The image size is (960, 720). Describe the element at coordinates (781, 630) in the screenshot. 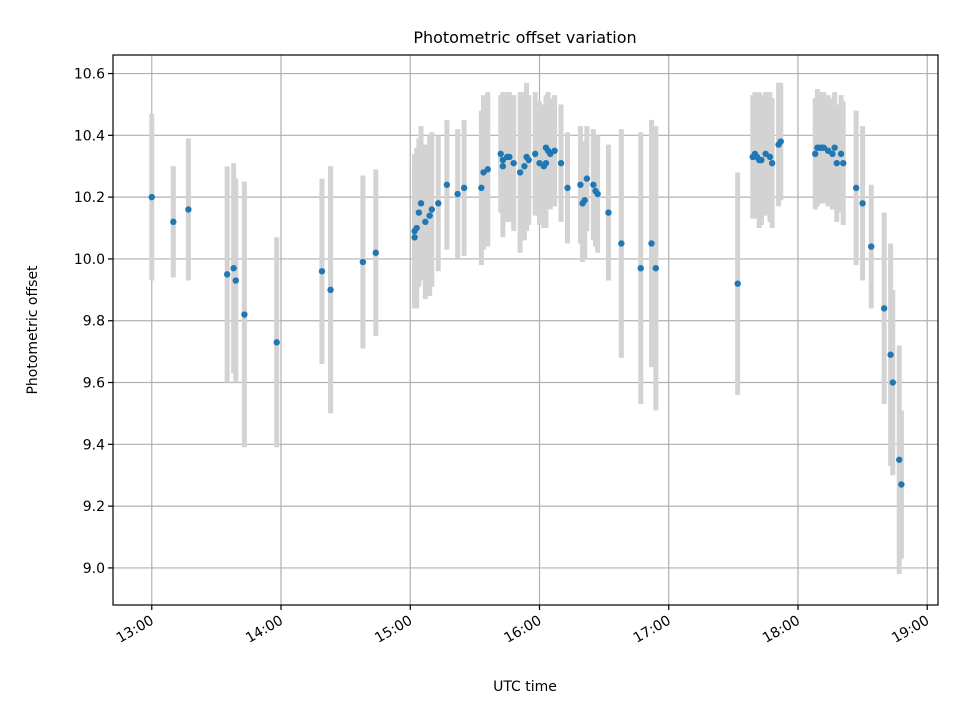

I see `x-tick-label: 18:00` at that location.